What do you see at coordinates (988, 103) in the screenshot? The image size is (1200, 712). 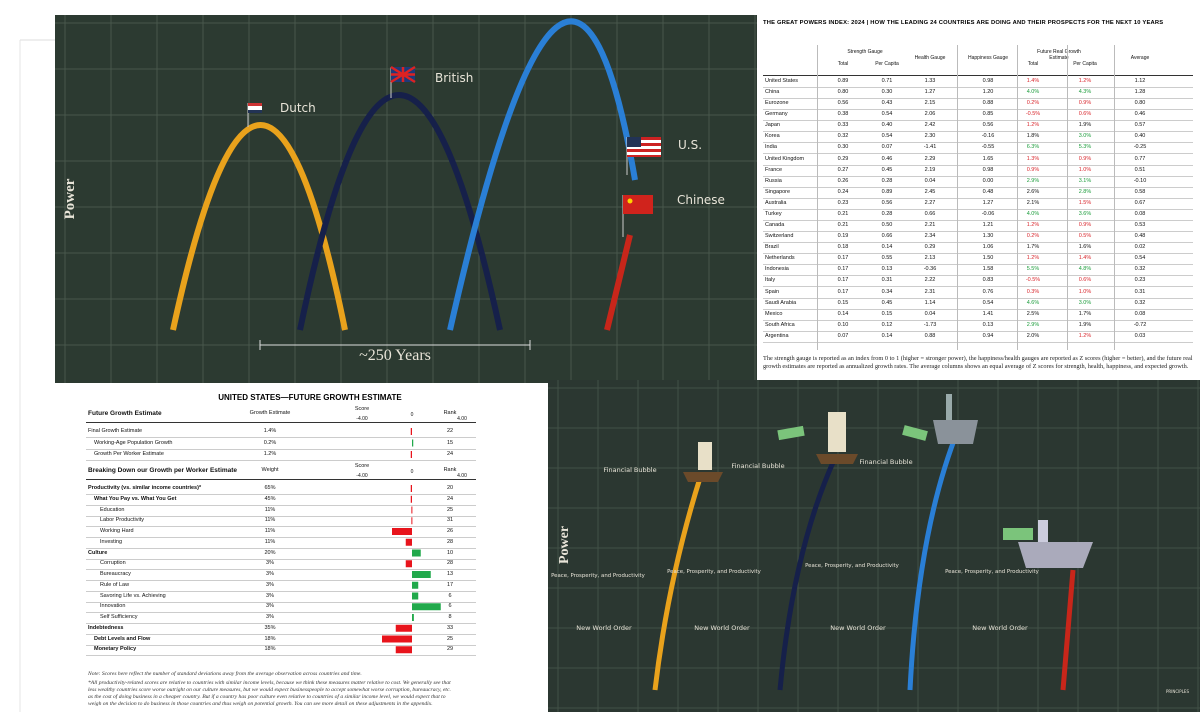 I see `table-cell: 0.88` at bounding box center [988, 103].